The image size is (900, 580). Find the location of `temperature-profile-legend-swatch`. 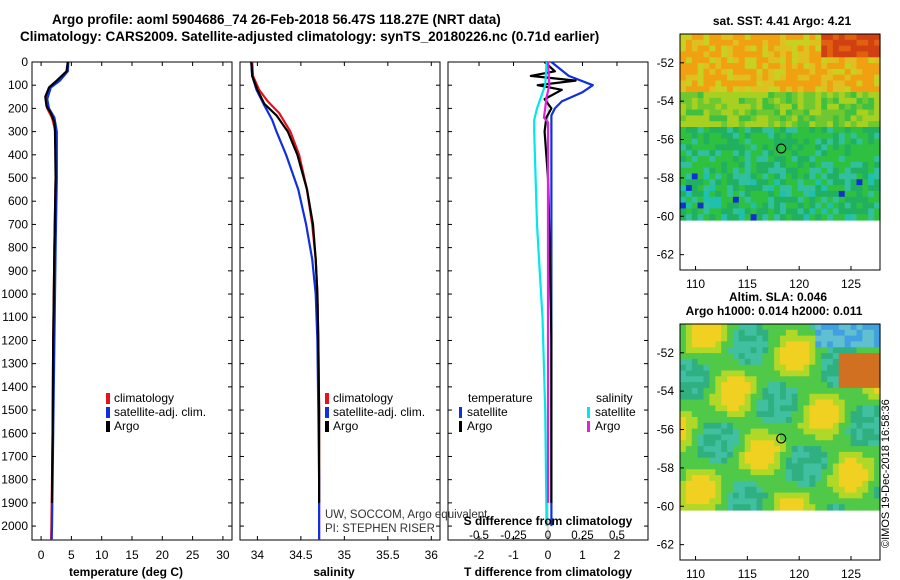

temperature-profile-legend-swatch is located at coordinates (108, 398).